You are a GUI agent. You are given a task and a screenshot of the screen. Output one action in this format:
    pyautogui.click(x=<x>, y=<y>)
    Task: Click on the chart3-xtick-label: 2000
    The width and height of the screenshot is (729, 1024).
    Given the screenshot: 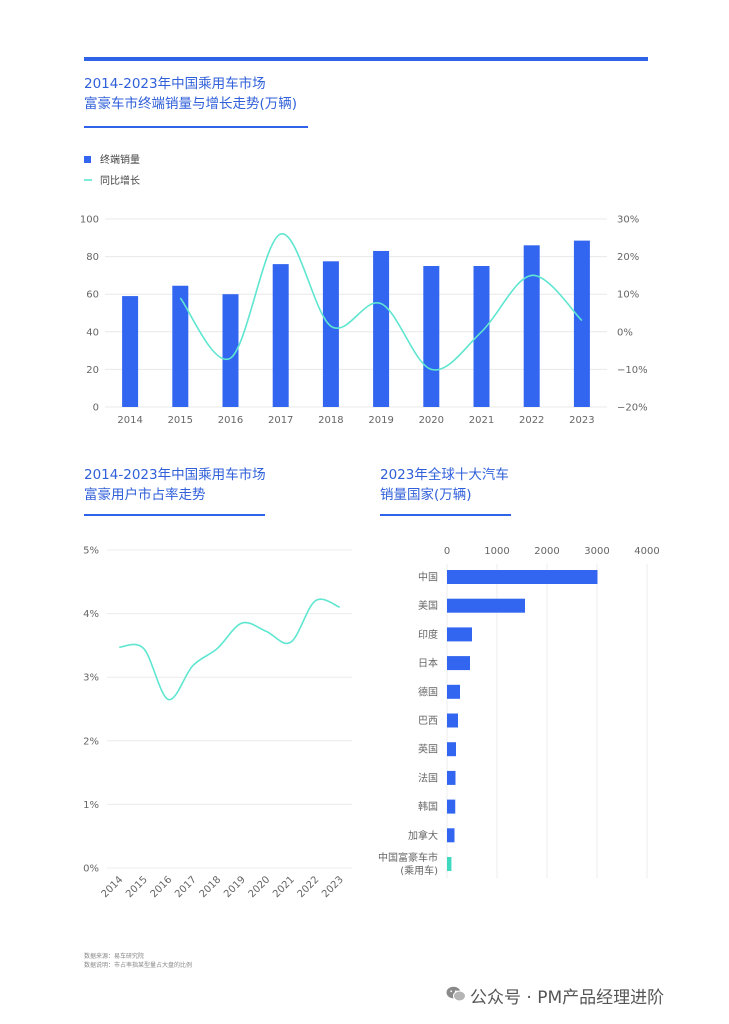 What is the action you would take?
    pyautogui.click(x=546, y=551)
    